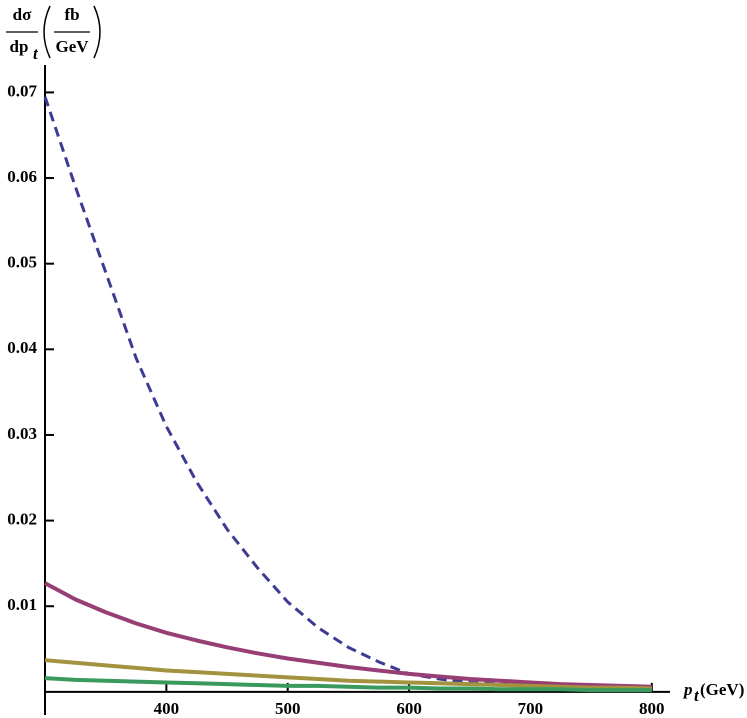 This screenshot has width=747, height=718. What do you see at coordinates (288, 708) in the screenshot?
I see `x-tick-label: 500` at bounding box center [288, 708].